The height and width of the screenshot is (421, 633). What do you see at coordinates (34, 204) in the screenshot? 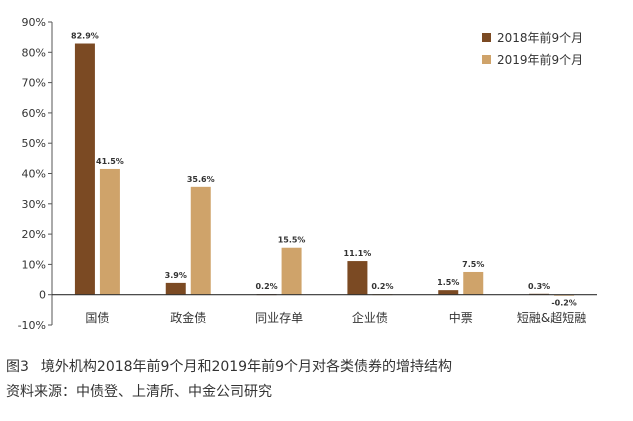
I see `y-tick-label: 30%` at bounding box center [34, 204].